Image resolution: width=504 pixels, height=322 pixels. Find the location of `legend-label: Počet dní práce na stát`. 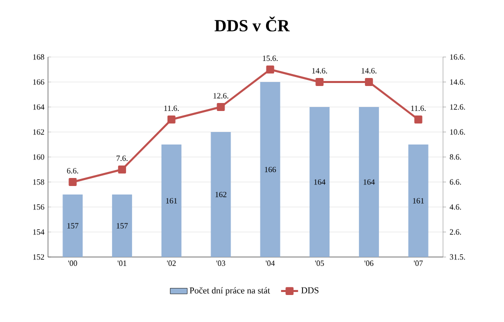

legend-label: Počet dní práce na stát is located at coordinates (230, 291).